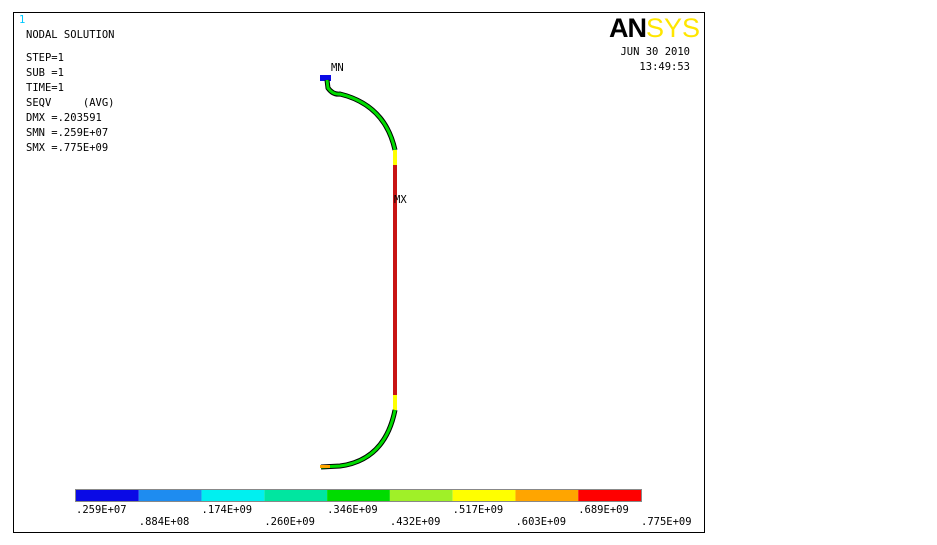 This screenshot has width=937, height=545. What do you see at coordinates (45, 58) in the screenshot?
I see `info-line: STEP=1` at bounding box center [45, 58].